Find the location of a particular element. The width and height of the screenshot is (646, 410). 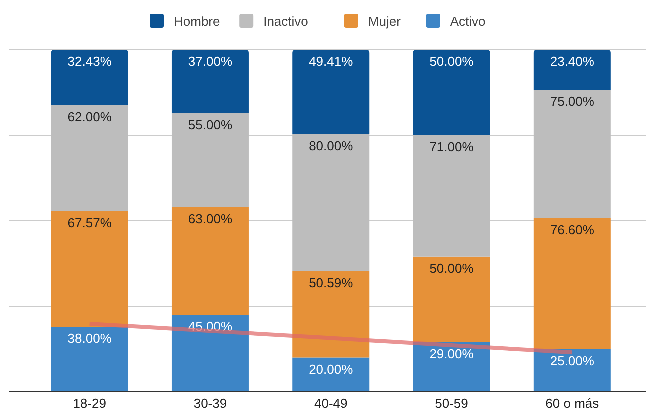

data-label: 50.59% is located at coordinates (331, 282).